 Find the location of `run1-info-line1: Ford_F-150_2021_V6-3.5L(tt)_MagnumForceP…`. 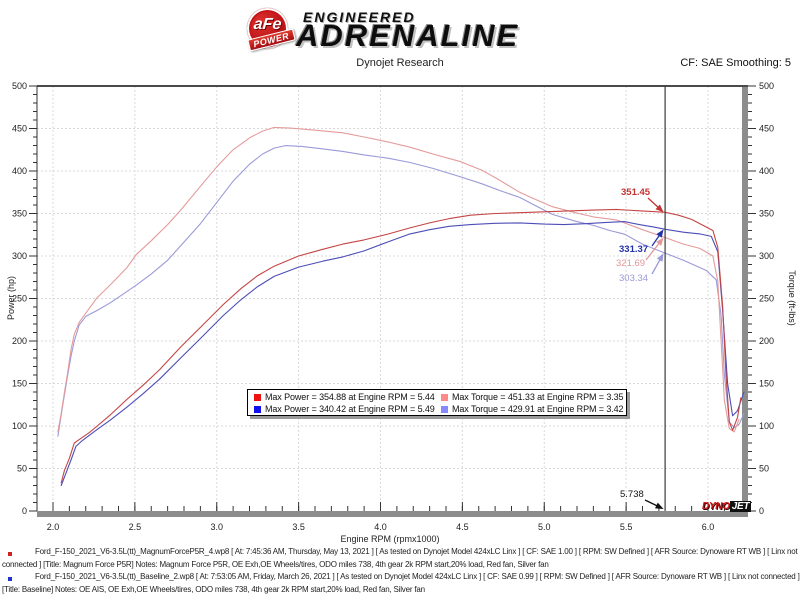

run1-info-line1: Ford_F-150_2021_V6-3.5L(tt)_MagnumForceP… is located at coordinates (416, 551).